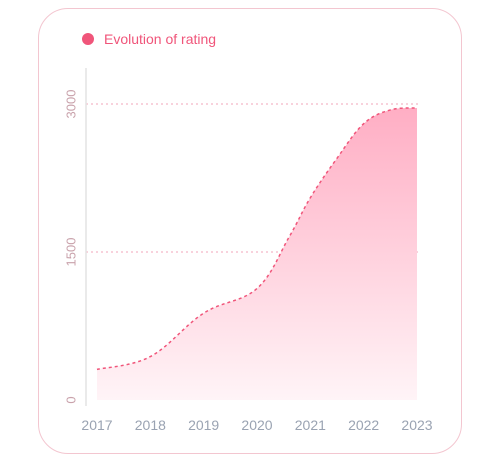 The width and height of the screenshot is (500, 460). What do you see at coordinates (416, 425) in the screenshot?
I see `x-tick-label: 2023` at bounding box center [416, 425].